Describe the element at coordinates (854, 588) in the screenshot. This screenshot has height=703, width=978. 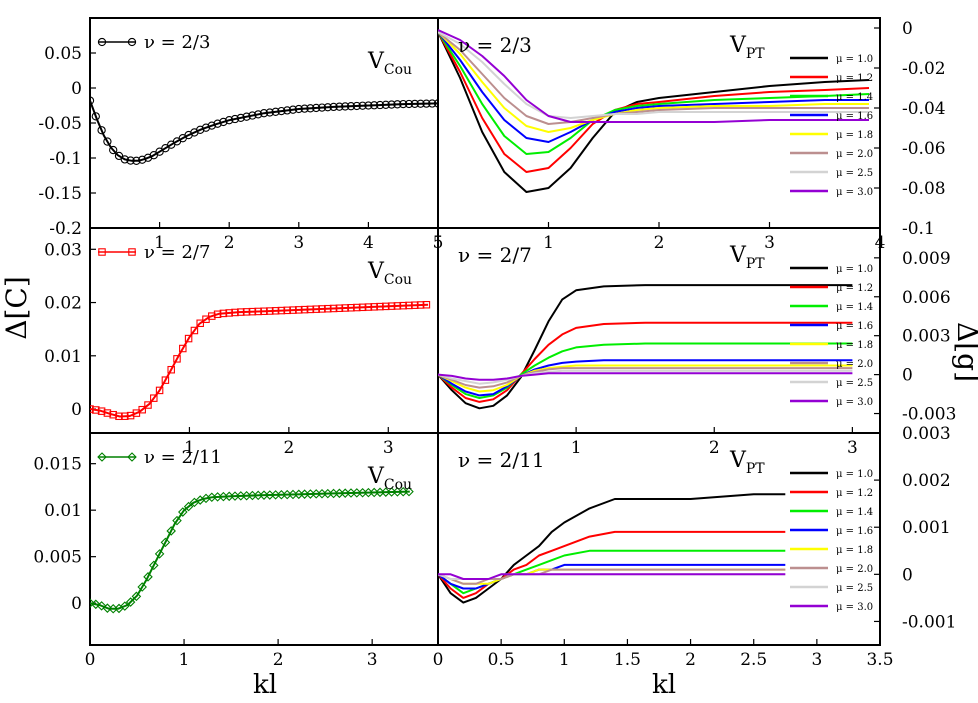
I see `legend-label: μ = 2.5` at that location.